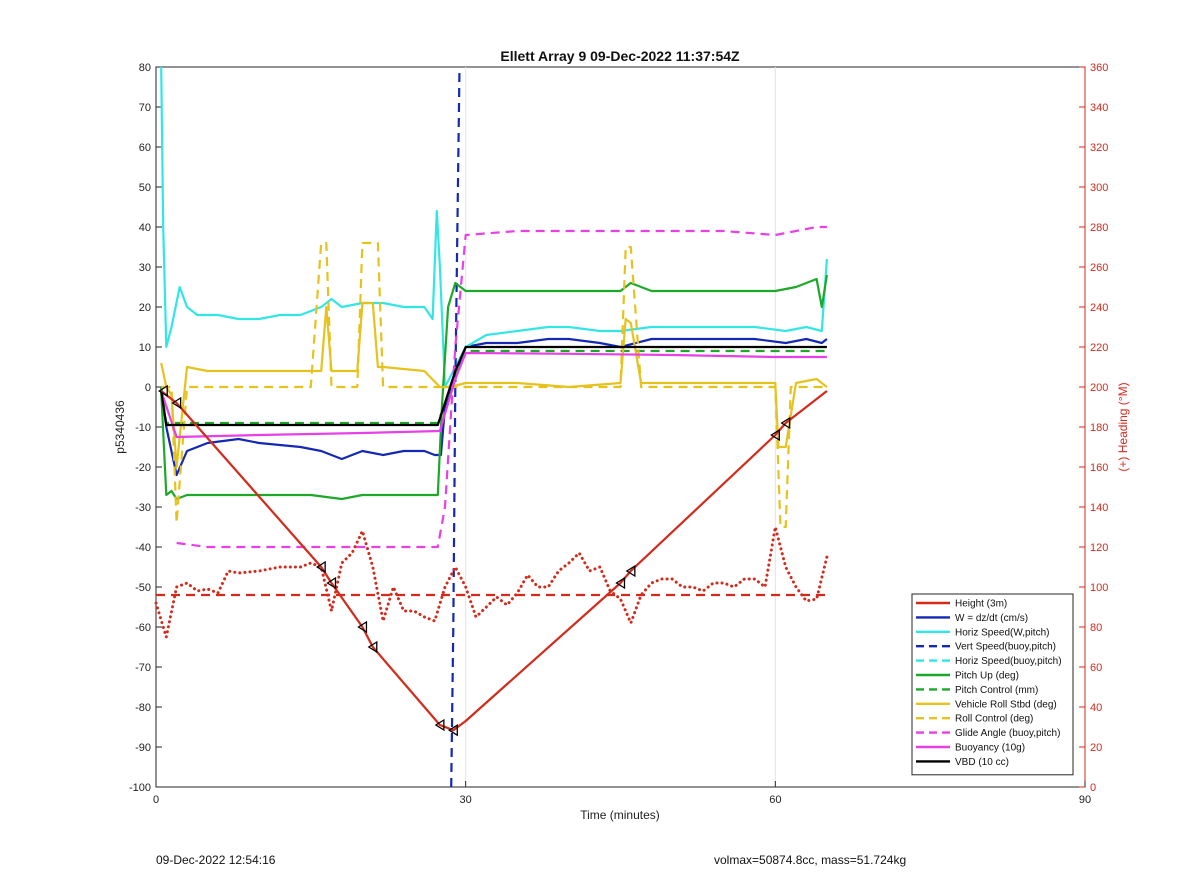 This screenshot has width=1200, height=885. Describe the element at coordinates (1096, 708) in the screenshot. I see `right-tick-label: 40` at that location.